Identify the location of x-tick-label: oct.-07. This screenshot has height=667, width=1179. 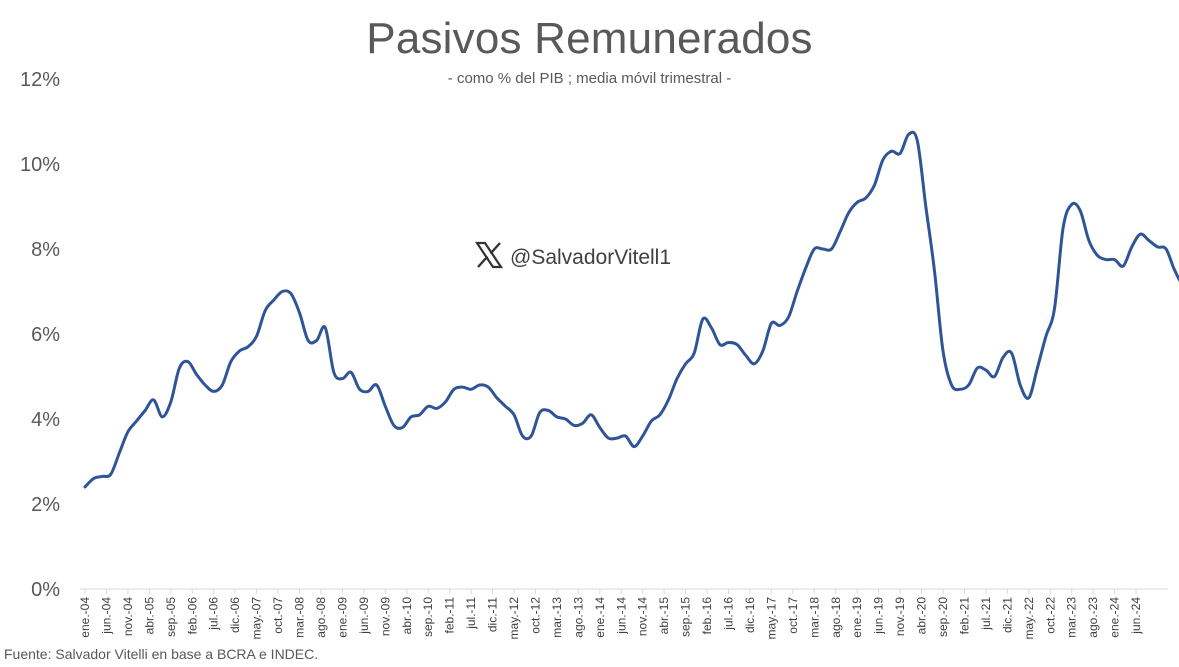
(278, 615).